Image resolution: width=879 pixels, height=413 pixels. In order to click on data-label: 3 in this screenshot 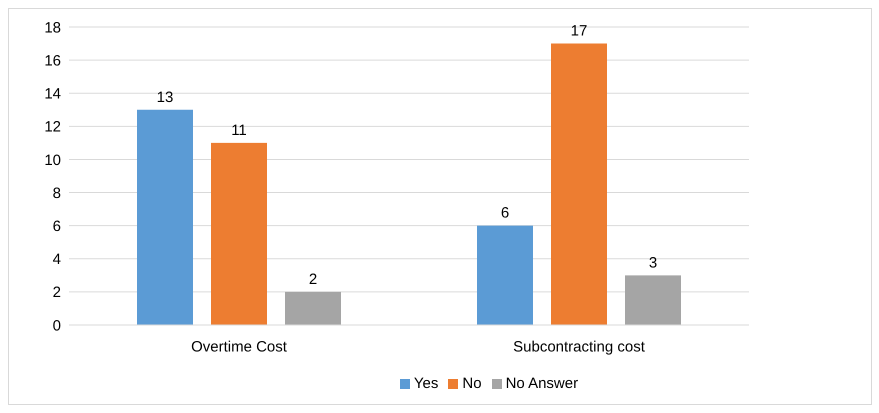, I will do `click(653, 263)`.